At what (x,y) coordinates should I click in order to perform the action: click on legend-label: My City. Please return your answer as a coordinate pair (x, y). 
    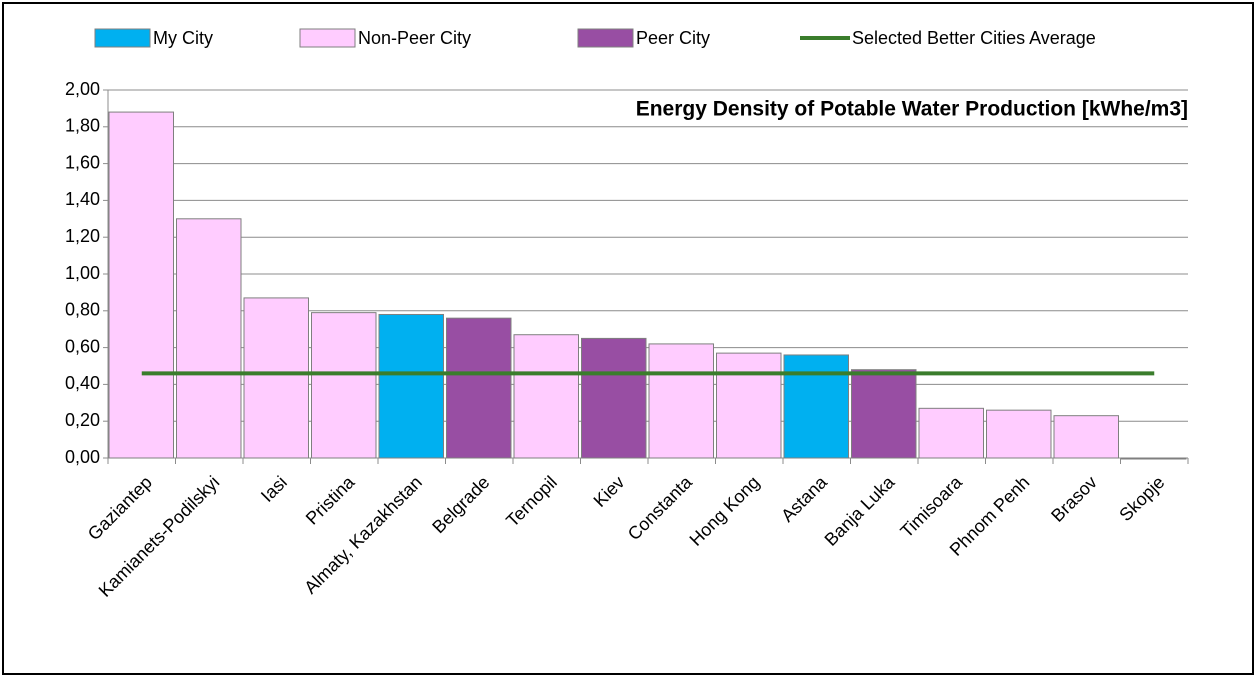
    Looking at the image, I should click on (183, 38).